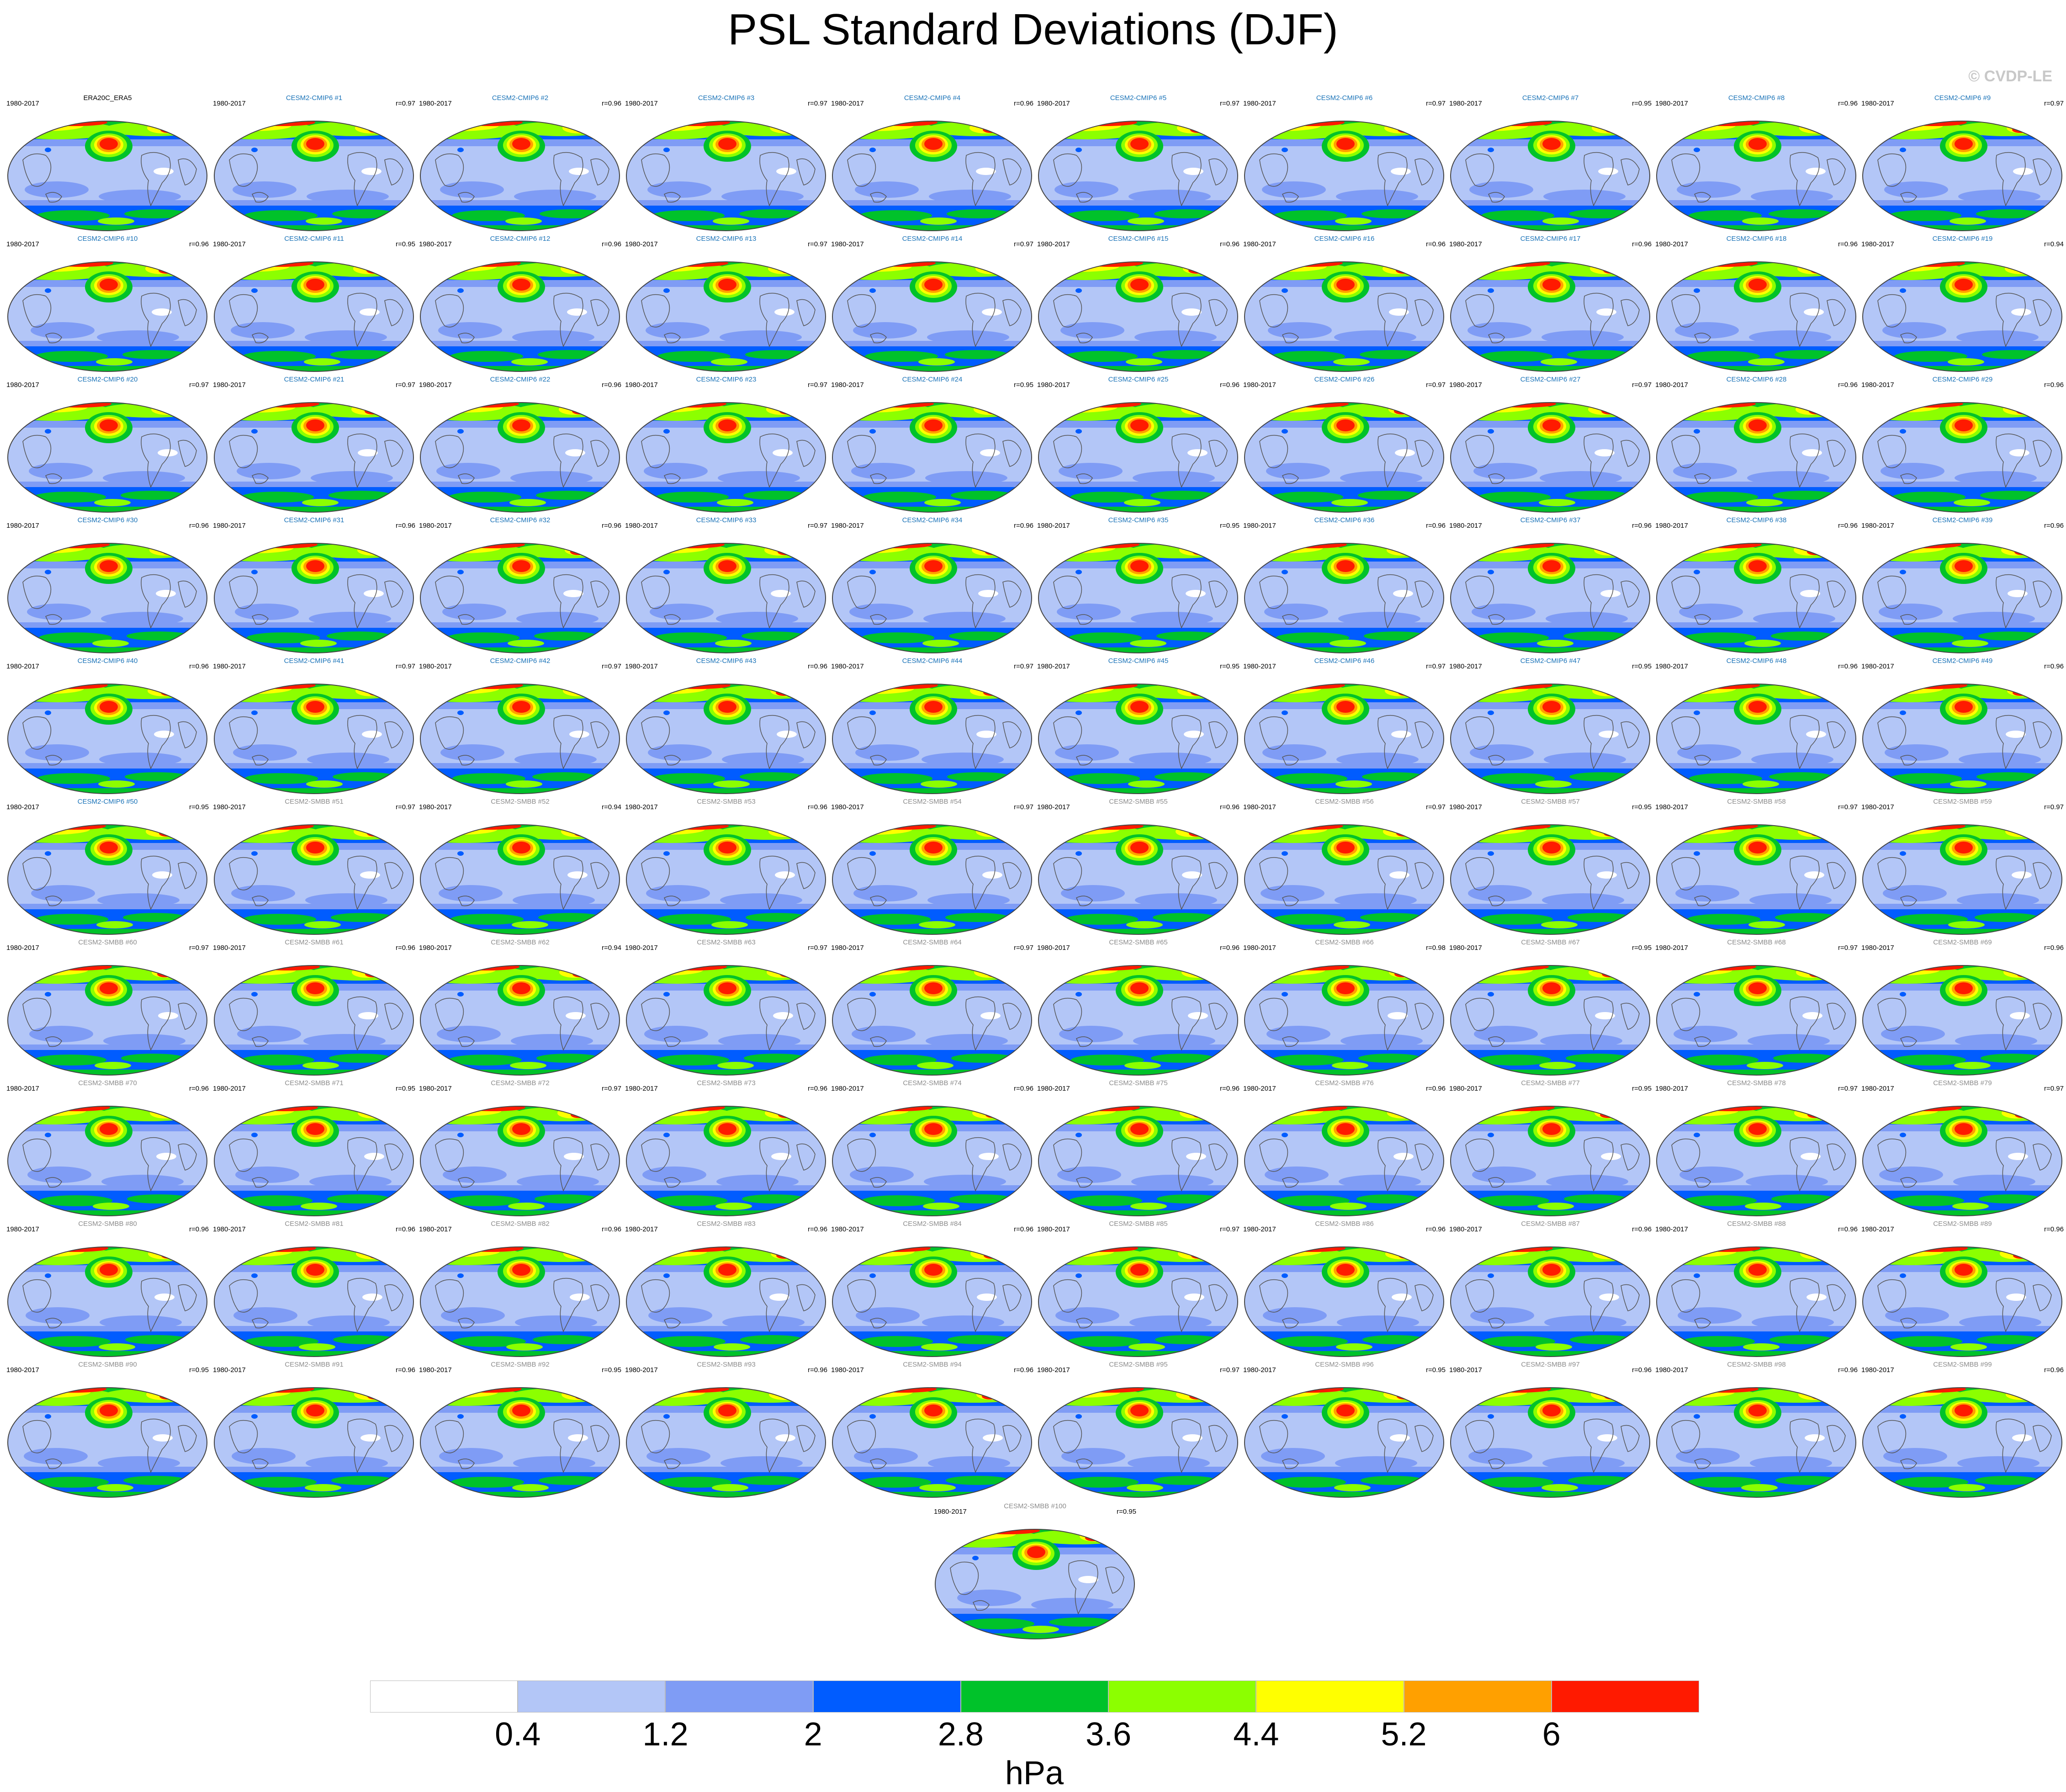 The width and height of the screenshot is (2066, 1792). What do you see at coordinates (726, 1007) in the screenshot?
I see `map-panel: CESM2-SMBB #63 1980-2017 r=0.97` at bounding box center [726, 1007].